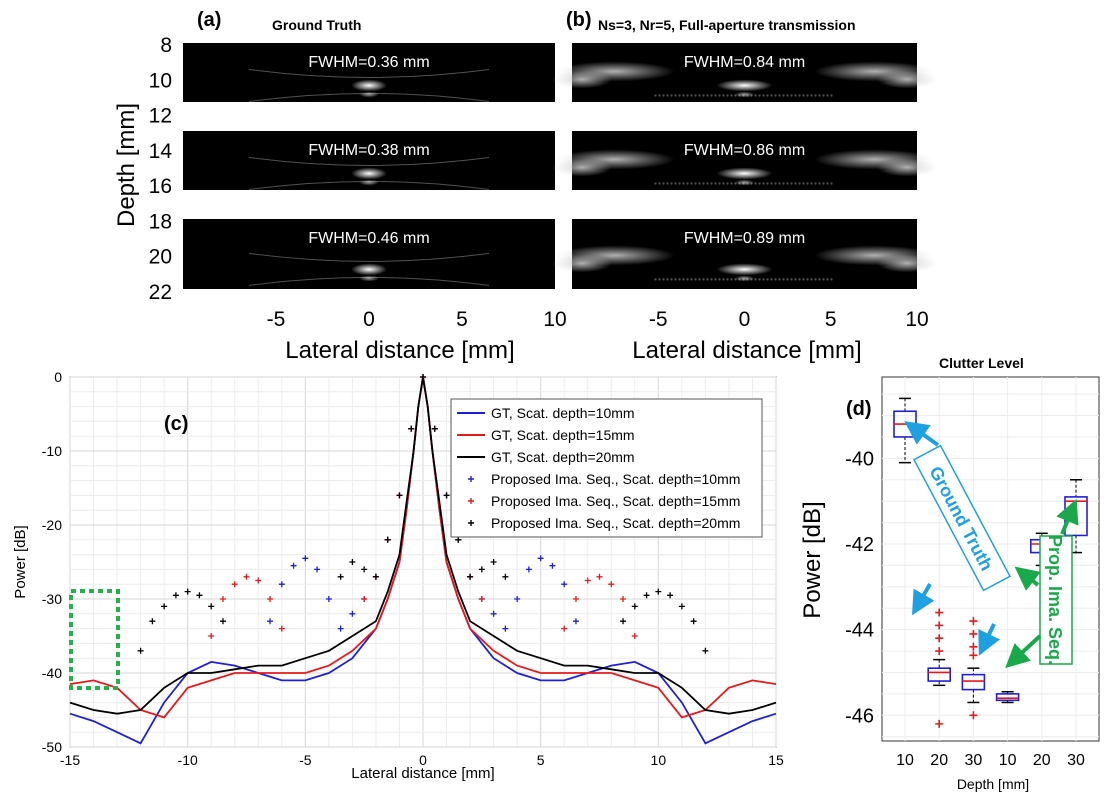  What do you see at coordinates (563, 413) in the screenshot?
I see `legend-entry: GT, Scat. depth=10mm` at bounding box center [563, 413].